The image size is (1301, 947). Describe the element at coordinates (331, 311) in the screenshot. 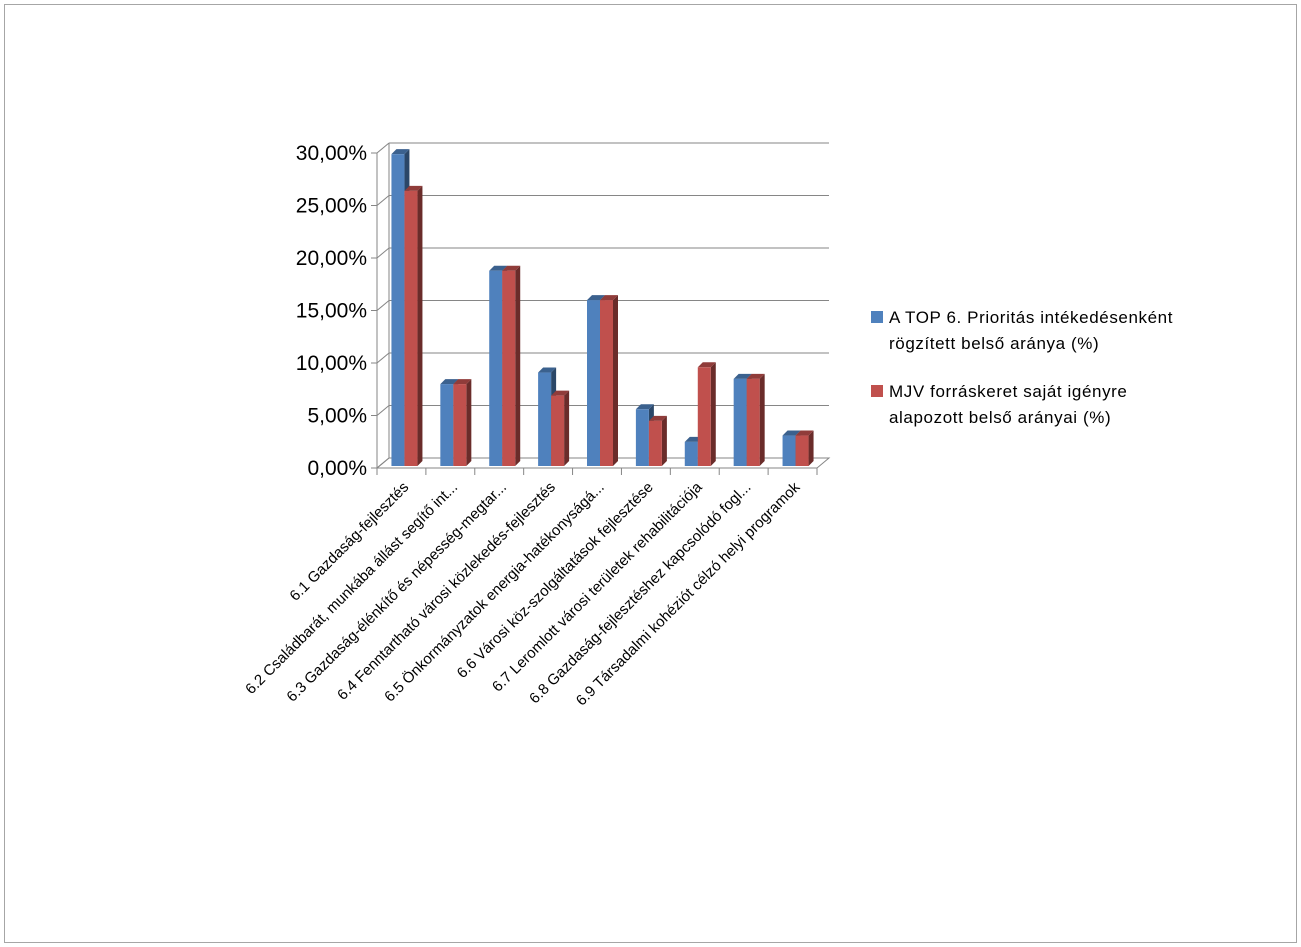

I see `y-tick-label: 15,00%` at that location.